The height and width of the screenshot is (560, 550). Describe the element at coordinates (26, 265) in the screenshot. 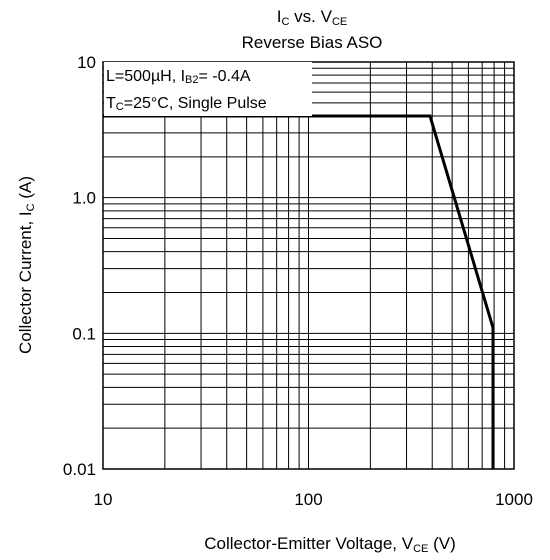

I see `y-axis-label: Collector Current, IC (A)` at that location.